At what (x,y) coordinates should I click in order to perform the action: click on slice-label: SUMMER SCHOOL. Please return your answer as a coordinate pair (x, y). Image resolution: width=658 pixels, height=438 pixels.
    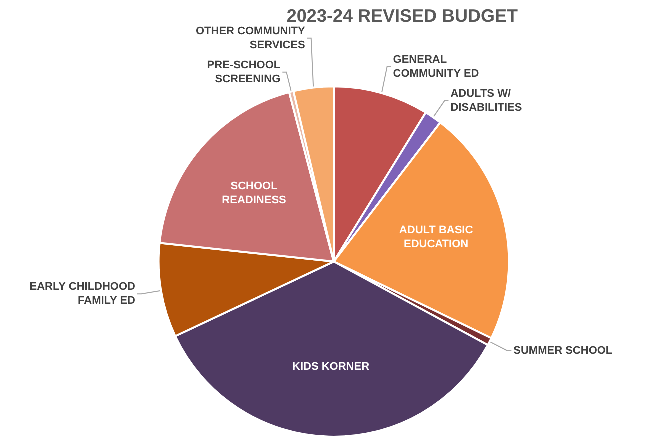
    Looking at the image, I should click on (563, 350).